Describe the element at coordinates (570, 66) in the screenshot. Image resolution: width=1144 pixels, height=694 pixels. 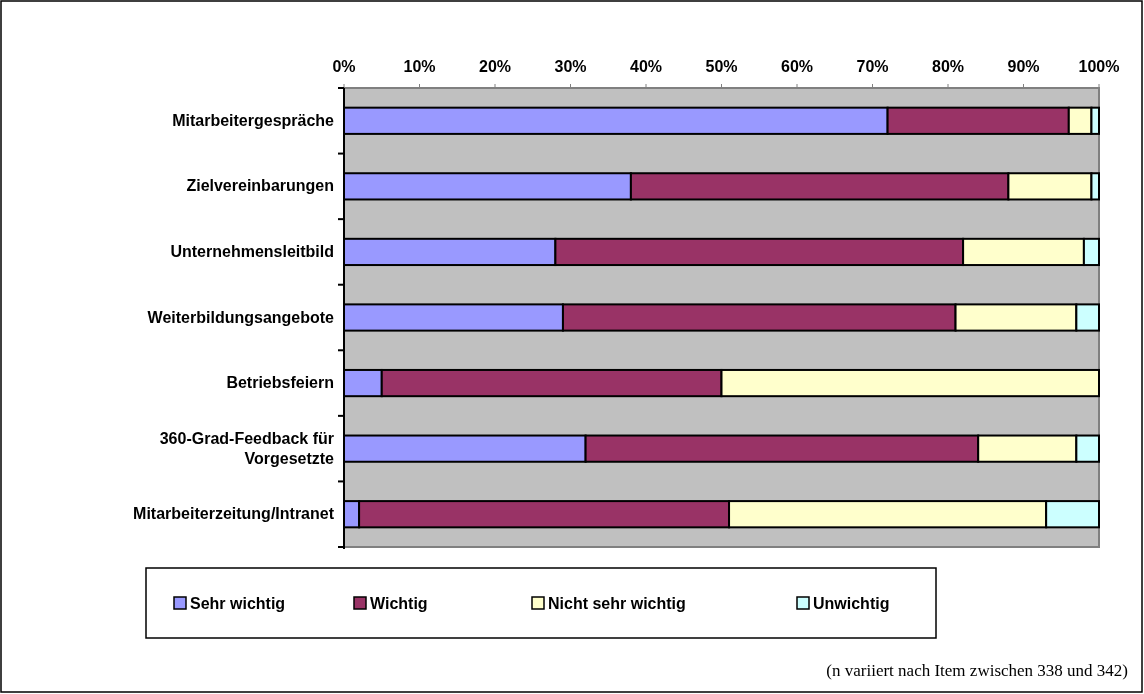
I see `x-tick-label: 30%` at that location.